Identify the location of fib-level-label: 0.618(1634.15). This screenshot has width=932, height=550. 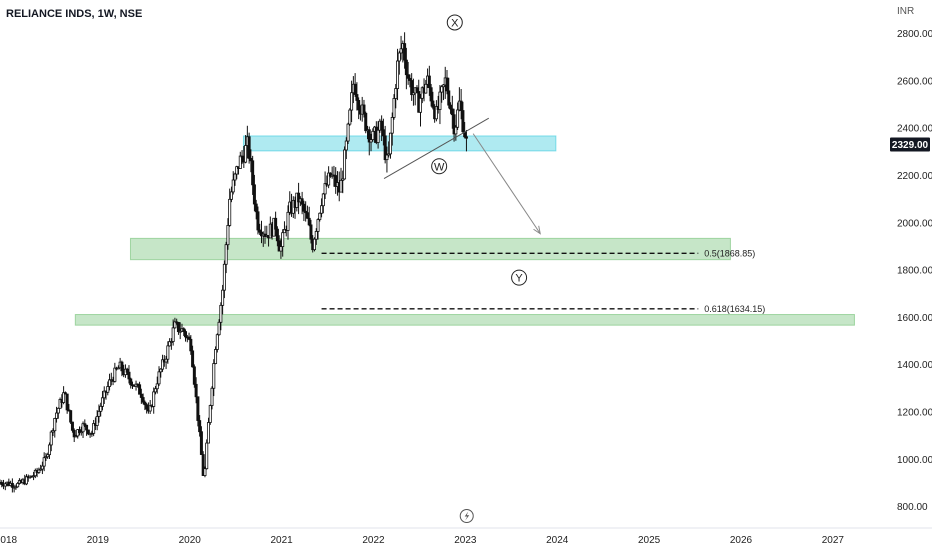
(734, 309).